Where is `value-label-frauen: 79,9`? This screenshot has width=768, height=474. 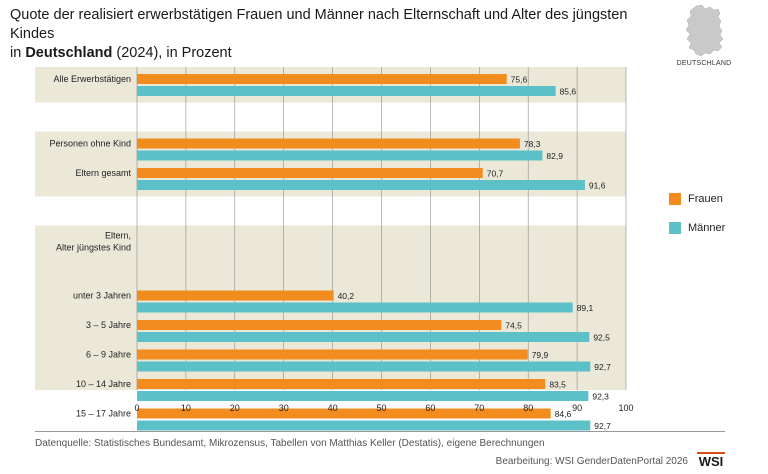 value-label-frauen: 79,9 is located at coordinates (540, 355).